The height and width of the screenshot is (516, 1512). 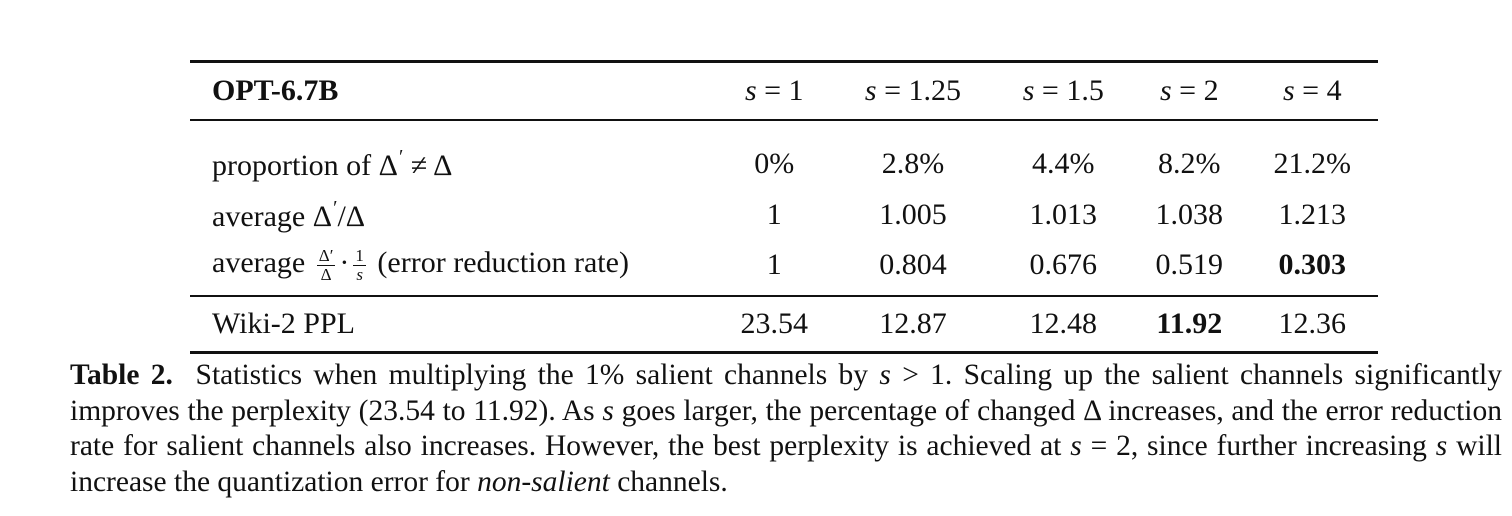 What do you see at coordinates (913, 266) in the screenshot?
I see `cell: 0.804` at bounding box center [913, 266].